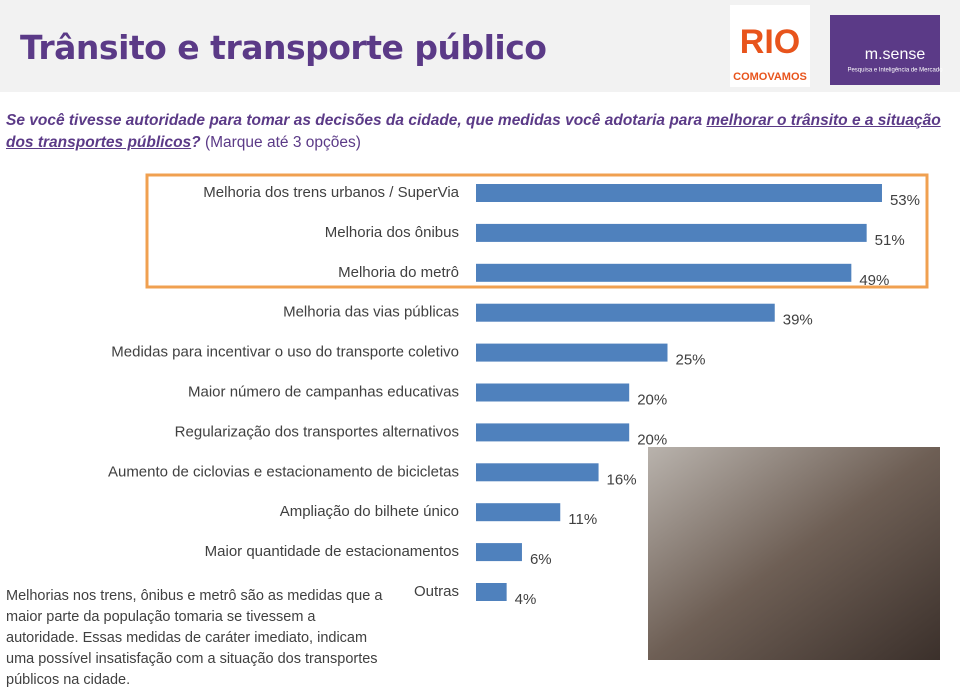 The image size is (960, 699). Describe the element at coordinates (369, 511) in the screenshot. I see `category-label: Ampliação do bilhete único` at that location.